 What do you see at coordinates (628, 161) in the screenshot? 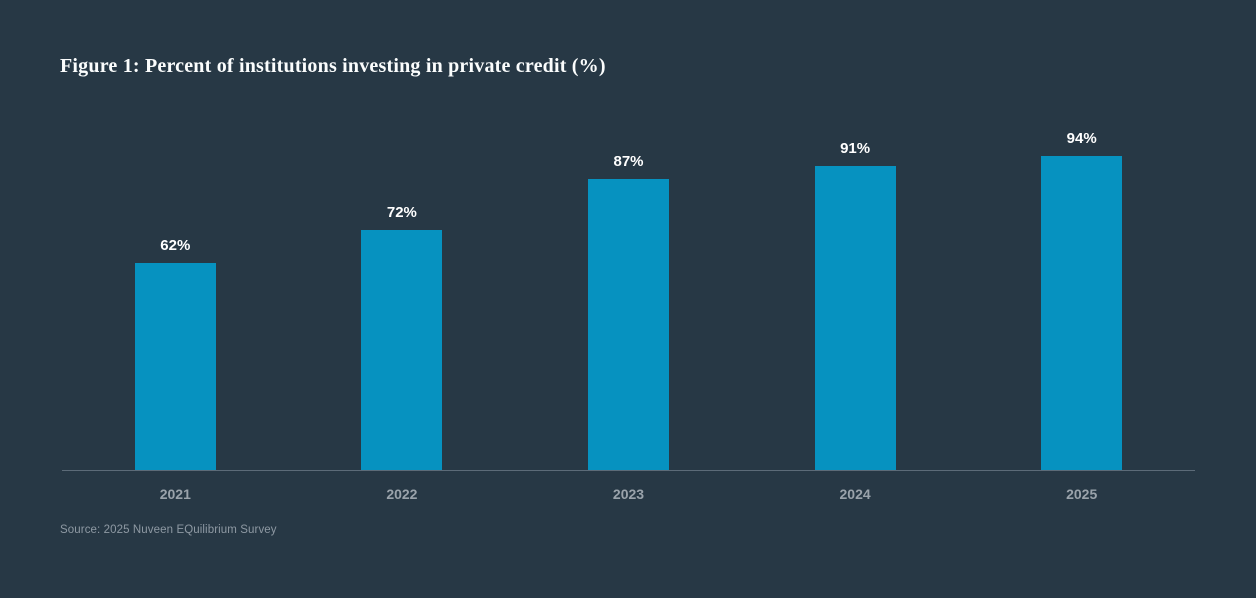
I see `bar-value-label-2023: 87%` at bounding box center [628, 161].